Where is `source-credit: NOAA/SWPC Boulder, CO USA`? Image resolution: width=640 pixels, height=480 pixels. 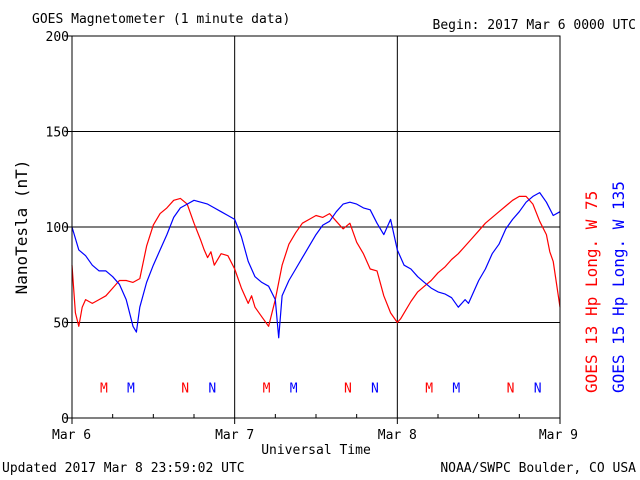
source-credit: NOAA/SWPC Boulder, CO USA is located at coordinates (538, 468).